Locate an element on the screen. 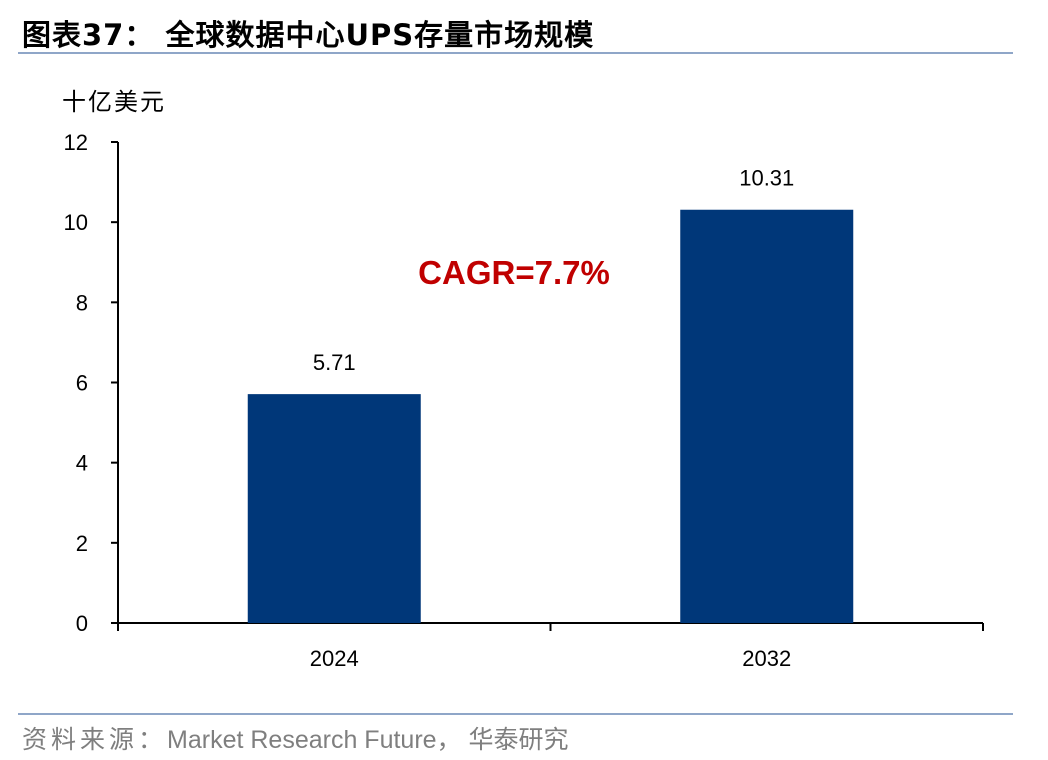  y-axis: 0 2 4 6 8 10 12 is located at coordinates (91, 383).